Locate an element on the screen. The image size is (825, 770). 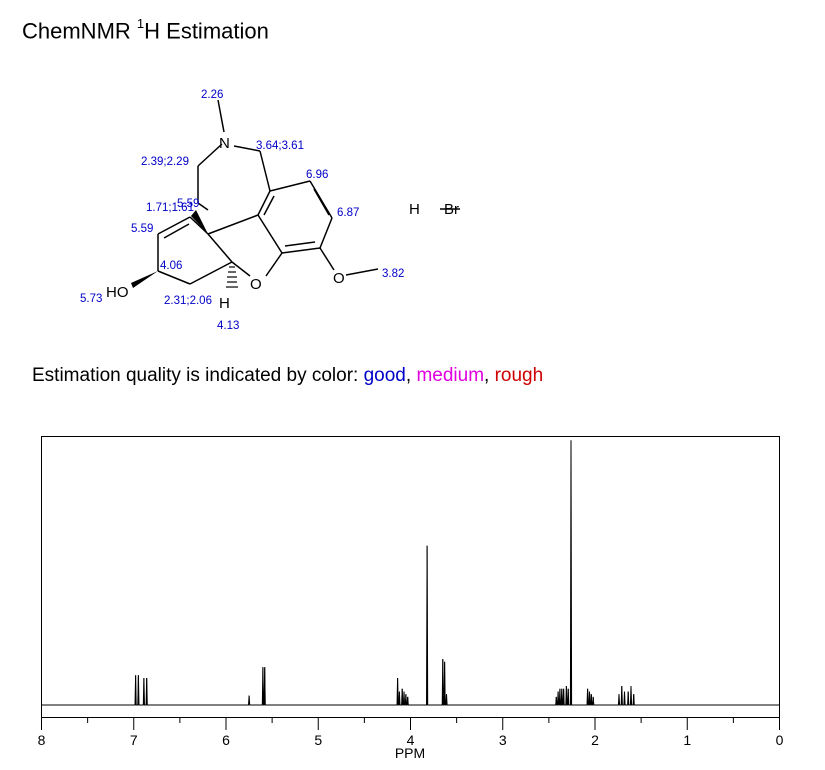
shift-label: 4.13 is located at coordinates (228, 326).